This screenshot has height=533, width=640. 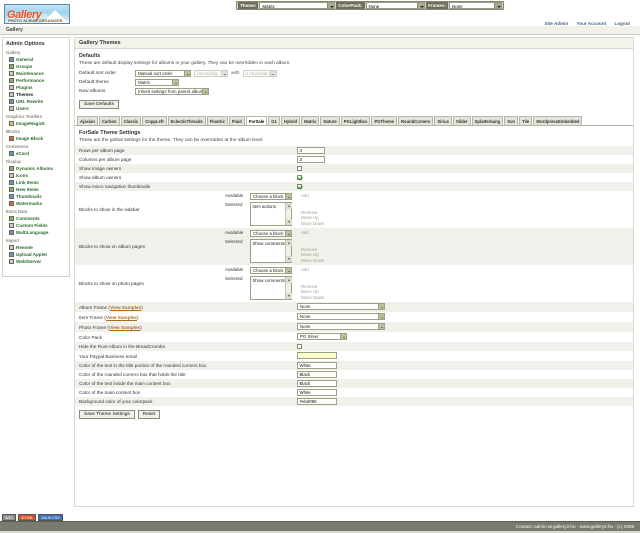 What do you see at coordinates (311, 159) in the screenshot?
I see `input-columns-per-album-page: 3` at bounding box center [311, 159].